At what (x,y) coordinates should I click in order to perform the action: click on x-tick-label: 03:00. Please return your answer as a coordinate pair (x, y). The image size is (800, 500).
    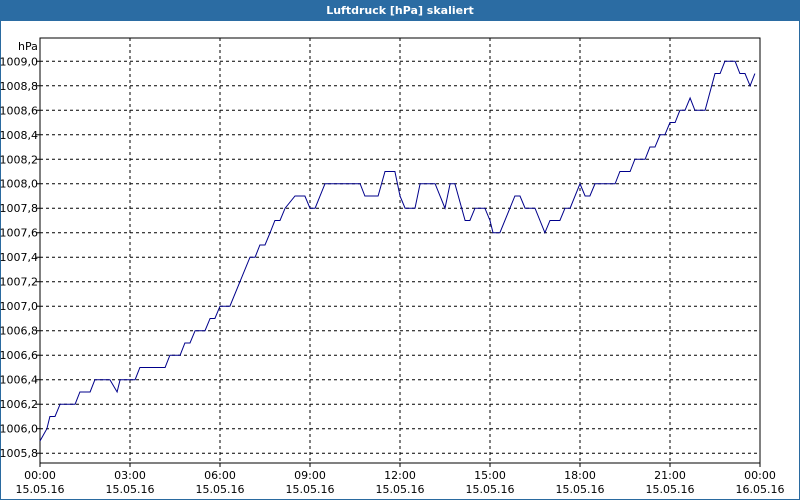
    Looking at the image, I should click on (130, 475).